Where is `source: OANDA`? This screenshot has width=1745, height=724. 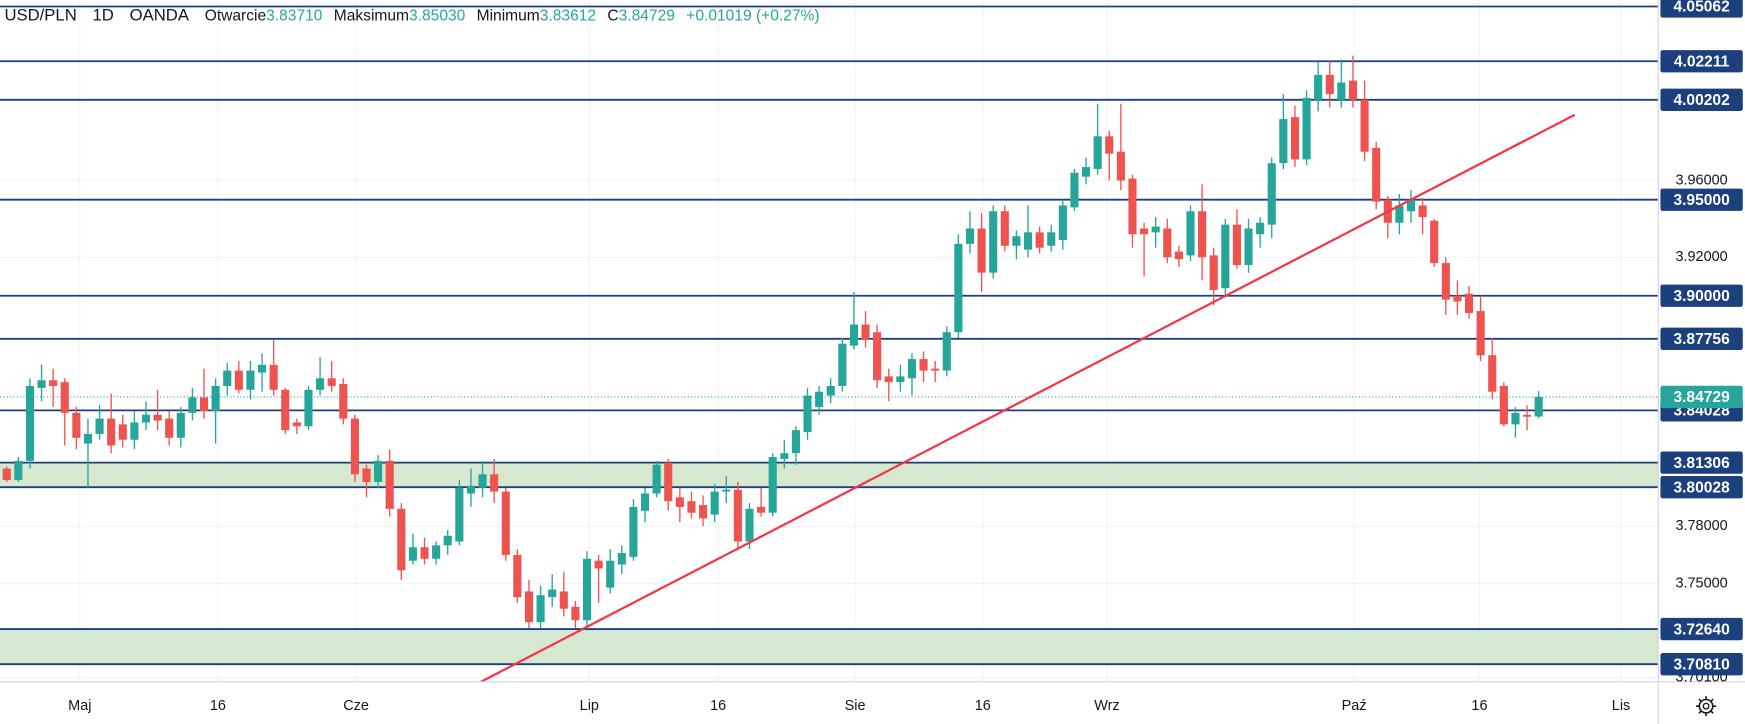 source: OANDA is located at coordinates (160, 15).